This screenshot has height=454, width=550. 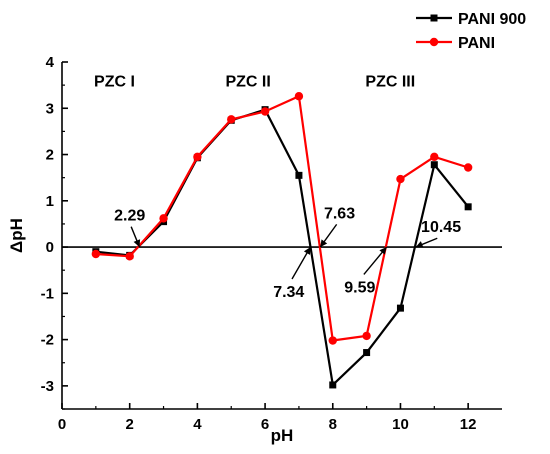 I want to click on x-tick-label: 2, so click(x=130, y=424).